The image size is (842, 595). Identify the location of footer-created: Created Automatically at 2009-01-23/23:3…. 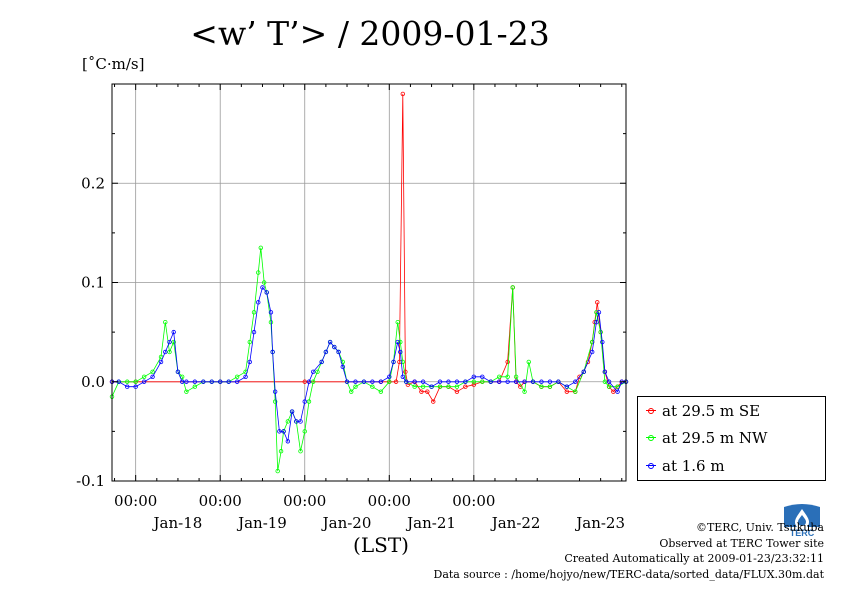
(694, 558).